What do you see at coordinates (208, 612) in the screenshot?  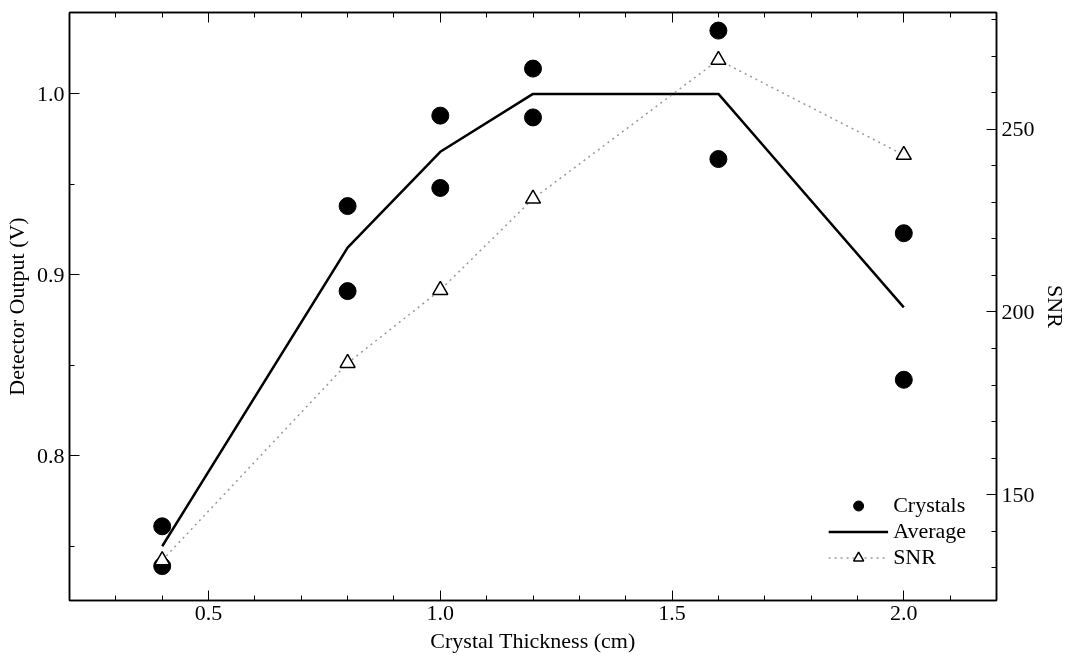 I see `x-tick-label: 0.5` at bounding box center [208, 612].